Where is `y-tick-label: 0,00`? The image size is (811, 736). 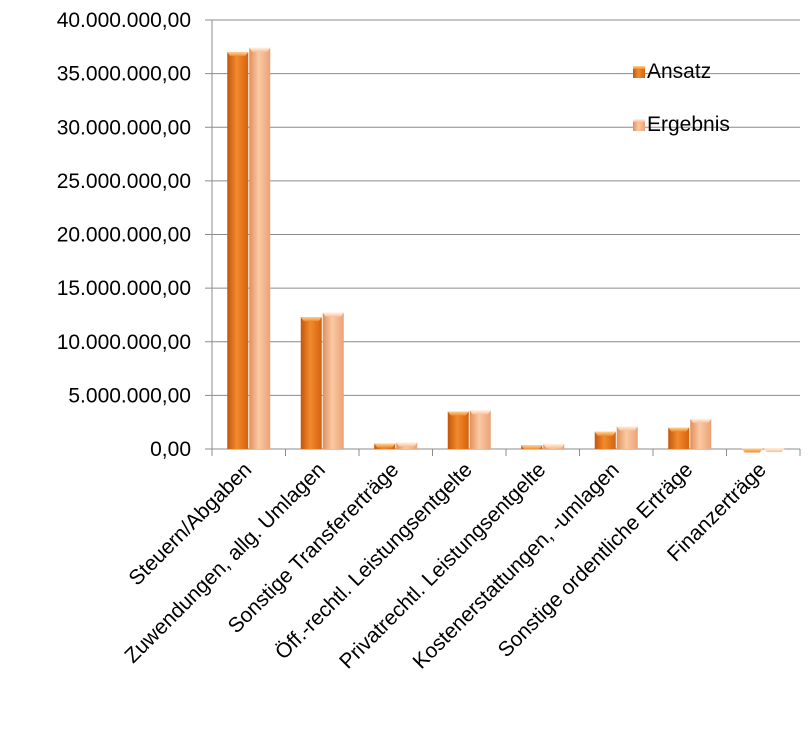 y-tick-label: 0,00 is located at coordinates (170, 449).